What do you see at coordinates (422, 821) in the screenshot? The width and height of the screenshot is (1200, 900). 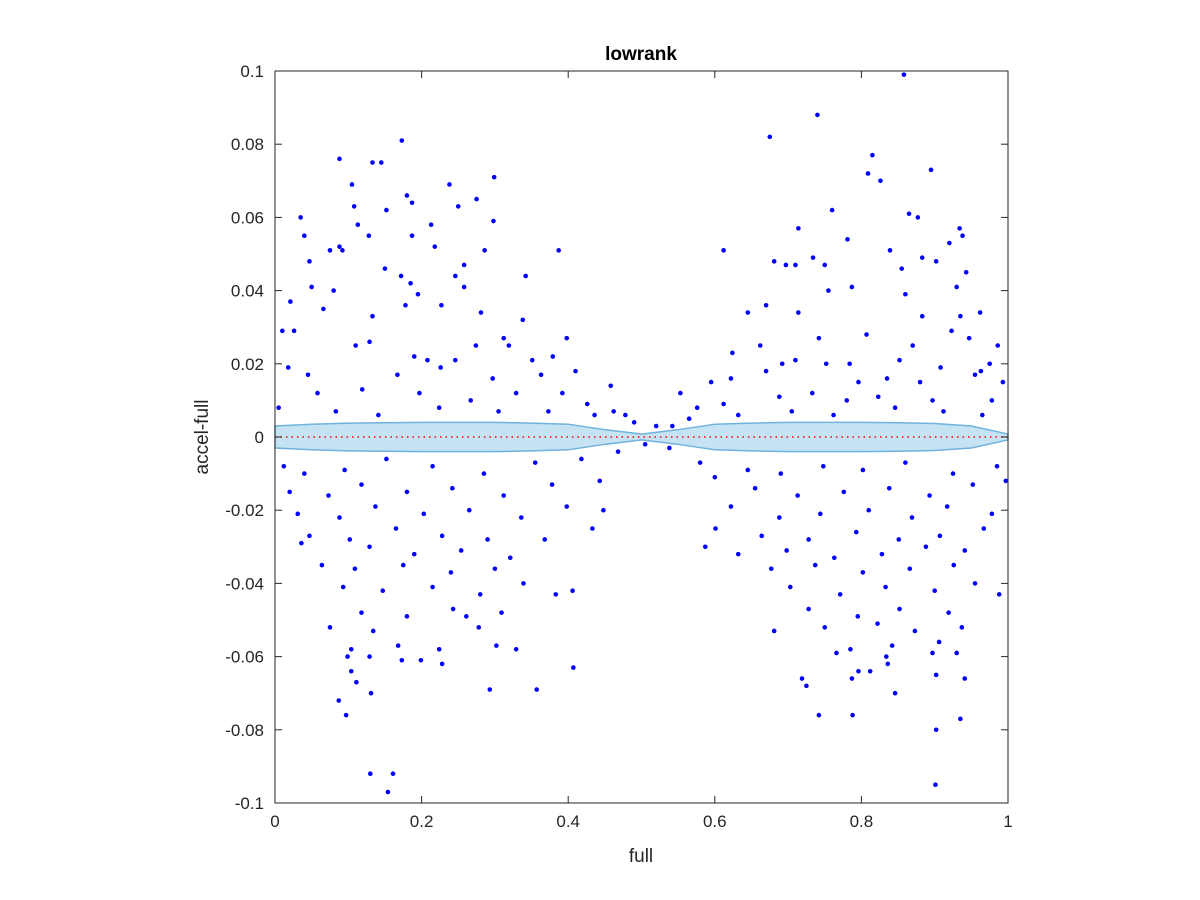 I see `x-tick-label: 0.2` at bounding box center [422, 821].